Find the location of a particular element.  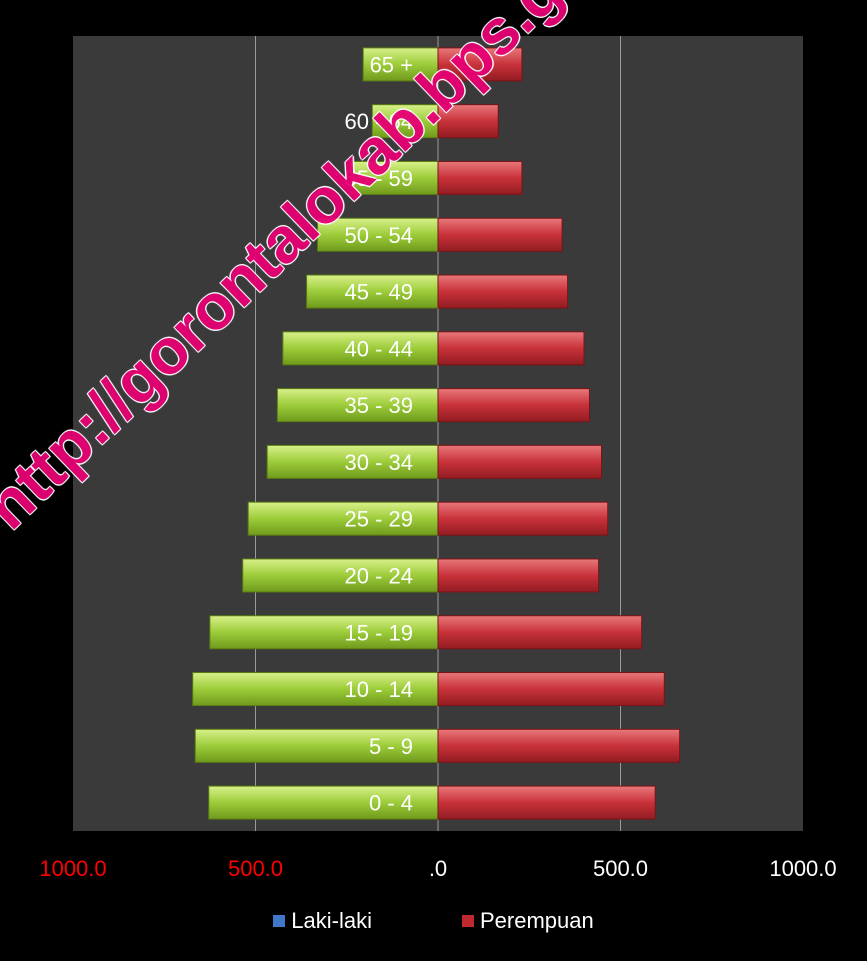

x-tick-label-2: .0 is located at coordinates (438, 868).